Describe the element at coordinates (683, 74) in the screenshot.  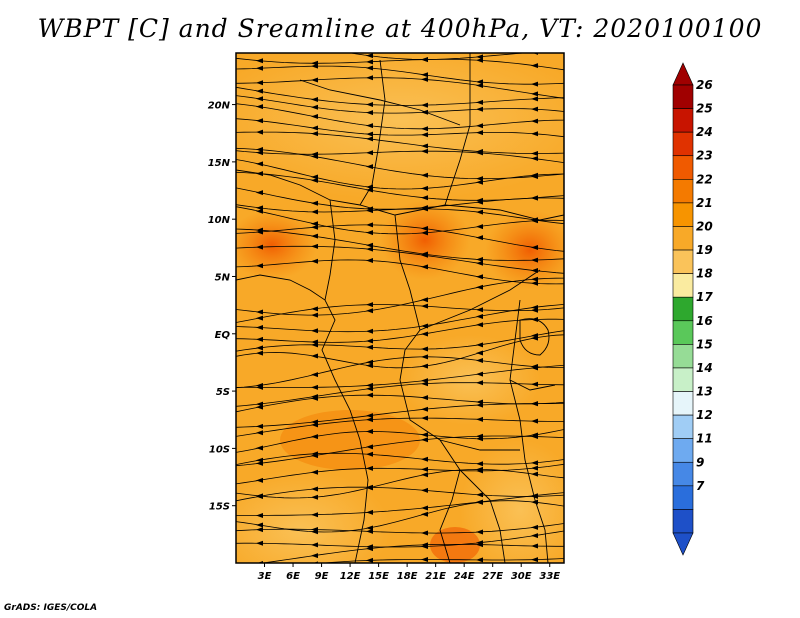
I see `colorbar-top-triangle` at that location.